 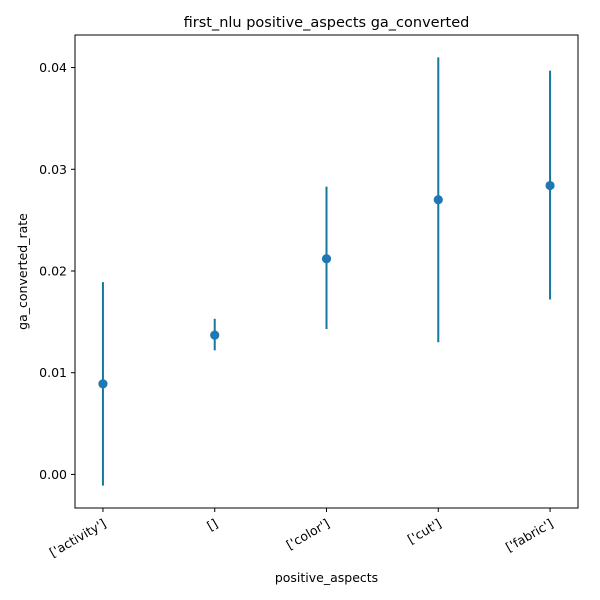 I want to click on y-tick-label: 0.02, so click(x=53, y=270).